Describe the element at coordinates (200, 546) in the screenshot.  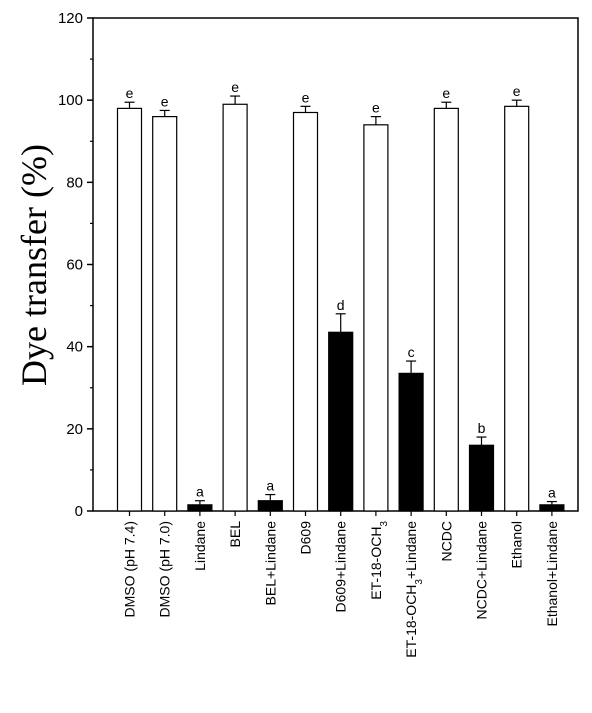
I see `x-tick-label: Lindane` at that location.